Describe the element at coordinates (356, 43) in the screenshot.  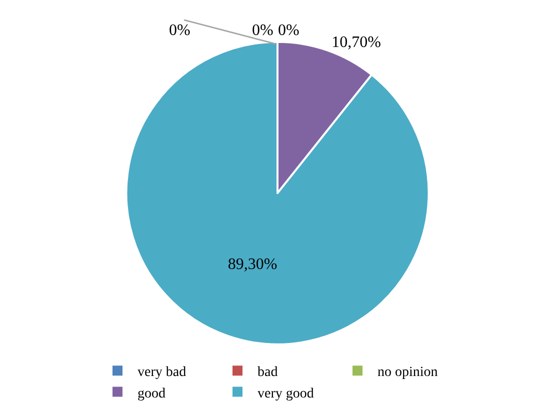
I see `data-label: 10,70%` at that location.